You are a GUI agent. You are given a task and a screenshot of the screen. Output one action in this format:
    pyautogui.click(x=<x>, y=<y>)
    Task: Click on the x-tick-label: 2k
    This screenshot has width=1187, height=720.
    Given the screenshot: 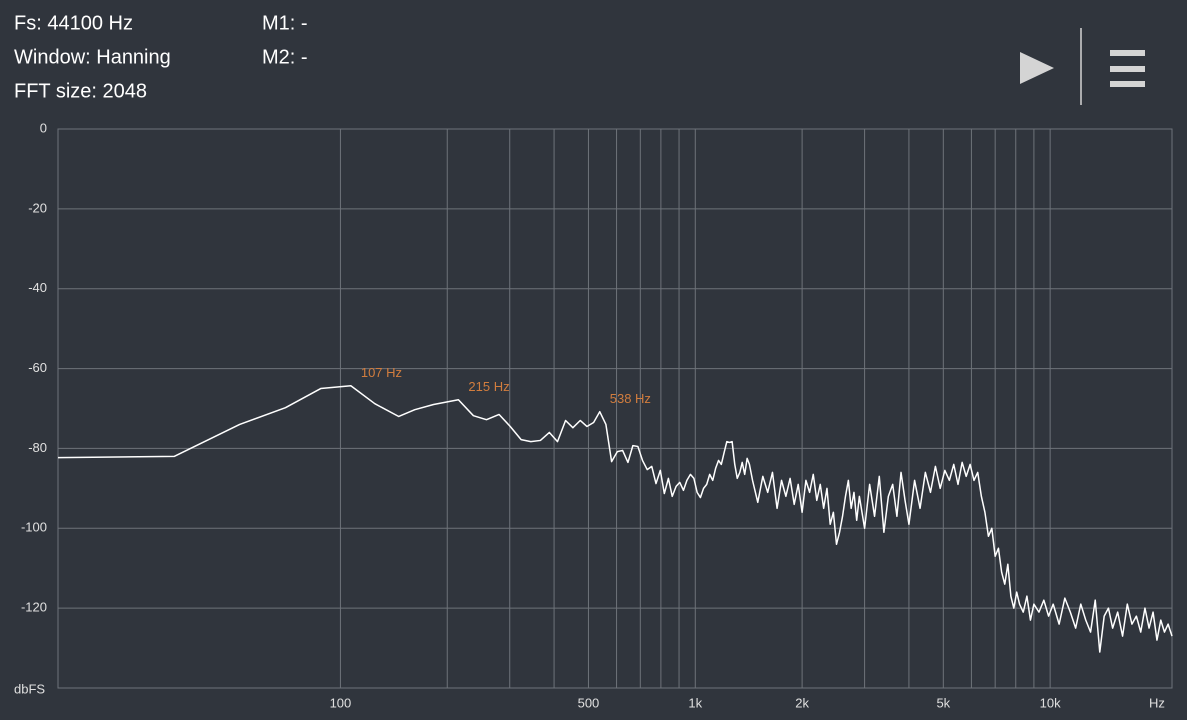 What is the action you would take?
    pyautogui.click(x=802, y=702)
    